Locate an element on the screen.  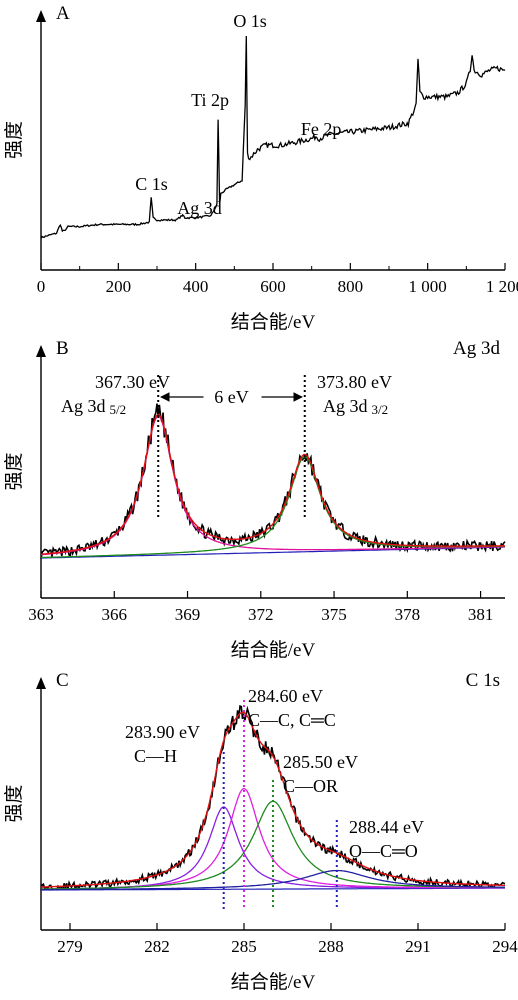
peak-label: Fe 2p is located at coordinates (321, 129).